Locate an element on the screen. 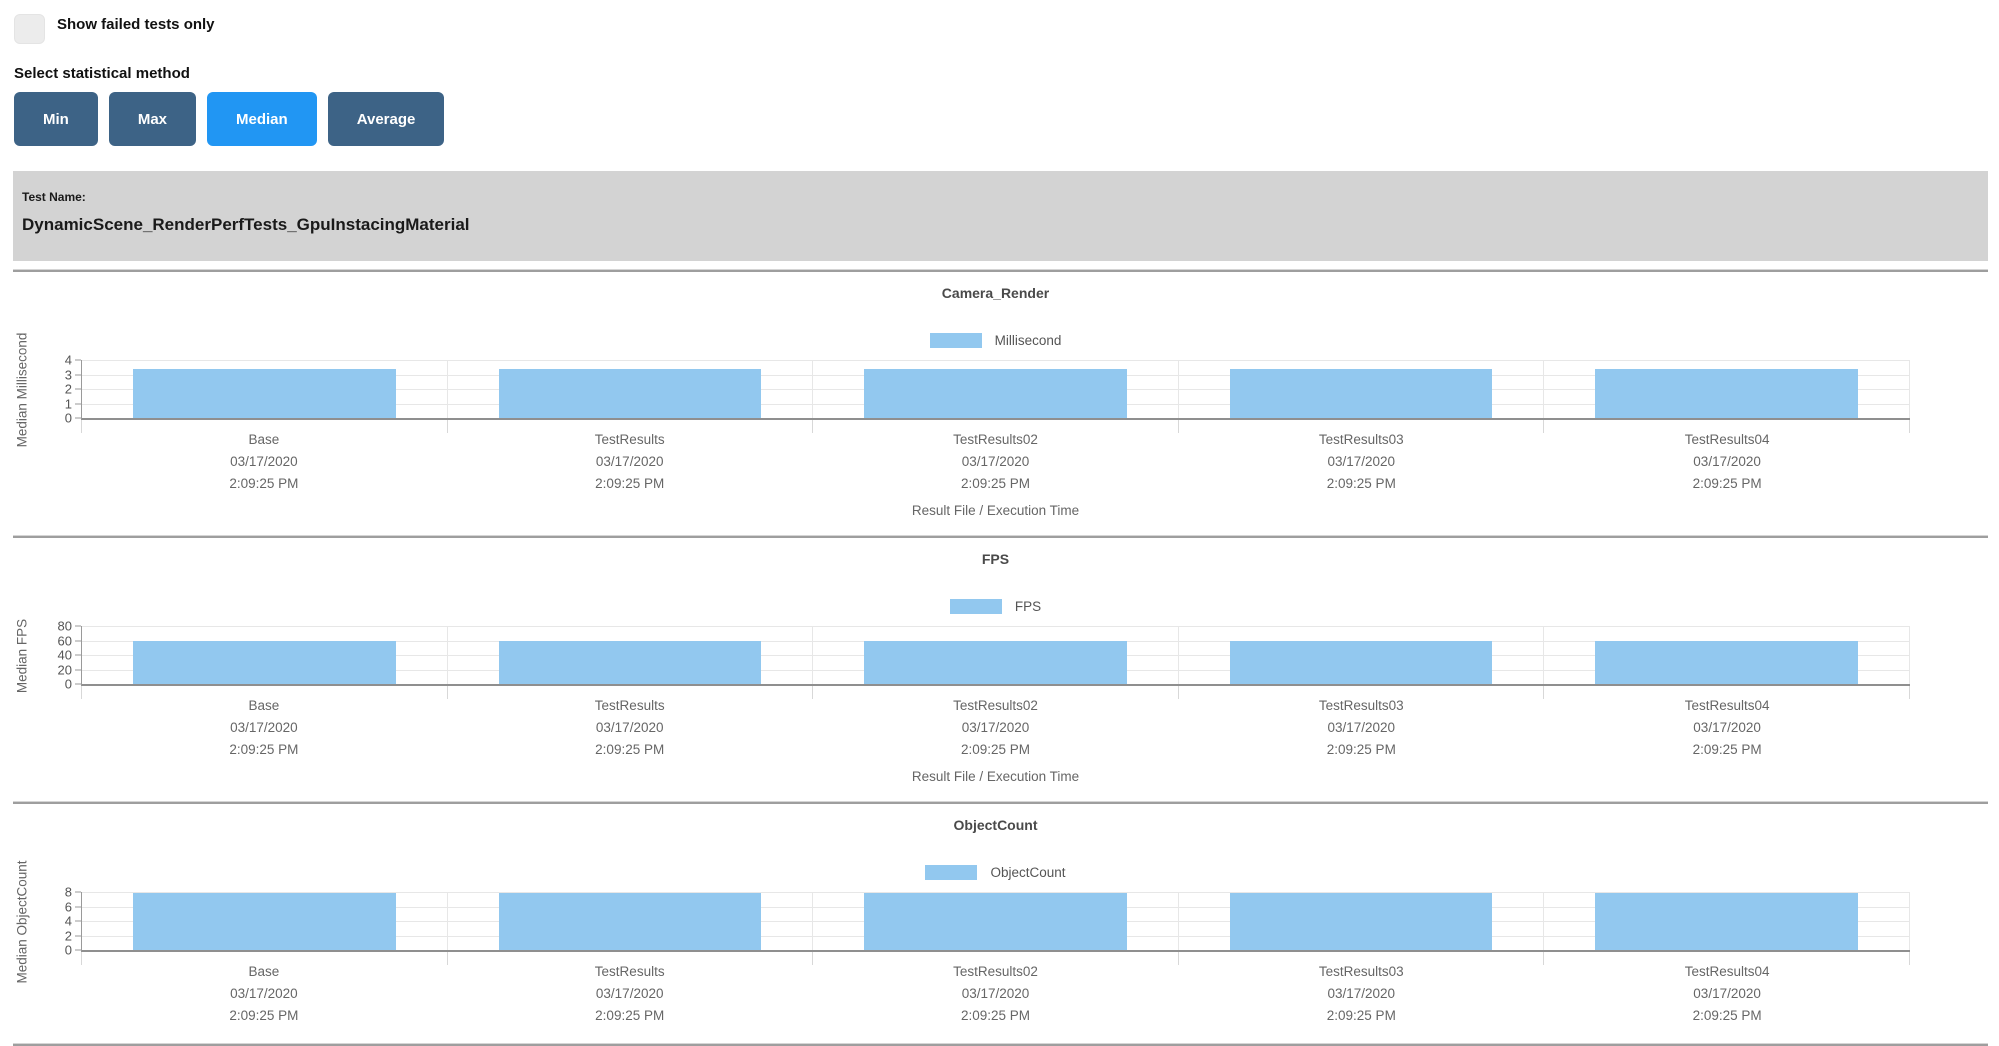  category-name: Base is located at coordinates (264, 705).